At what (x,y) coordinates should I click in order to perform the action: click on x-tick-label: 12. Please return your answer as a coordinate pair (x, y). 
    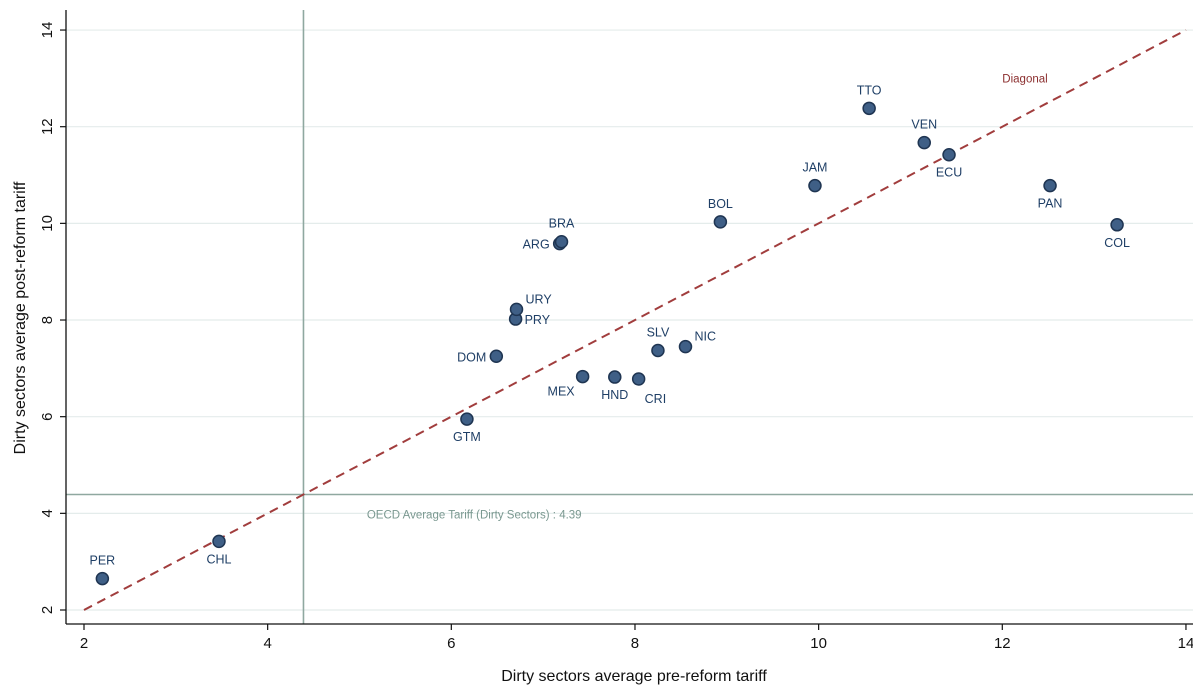
    Looking at the image, I should click on (1002, 643).